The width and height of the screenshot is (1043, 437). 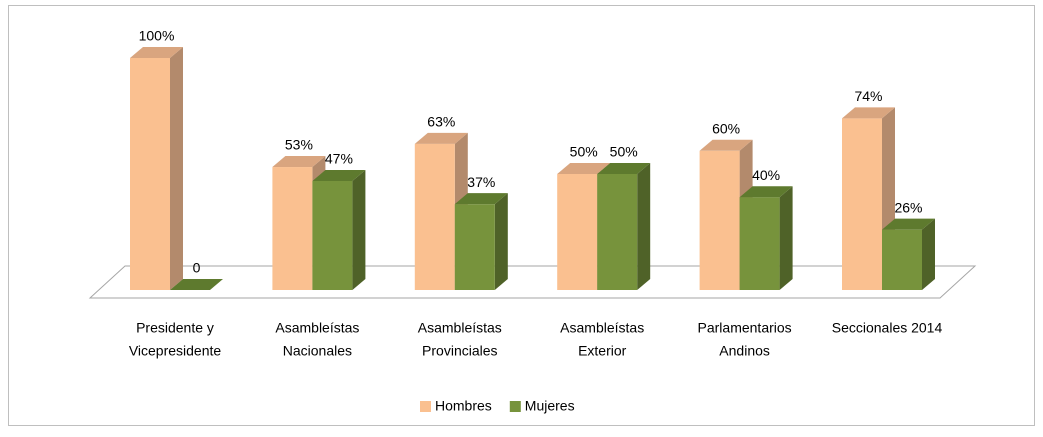 I want to click on data-label: 53%, so click(x=299, y=145).